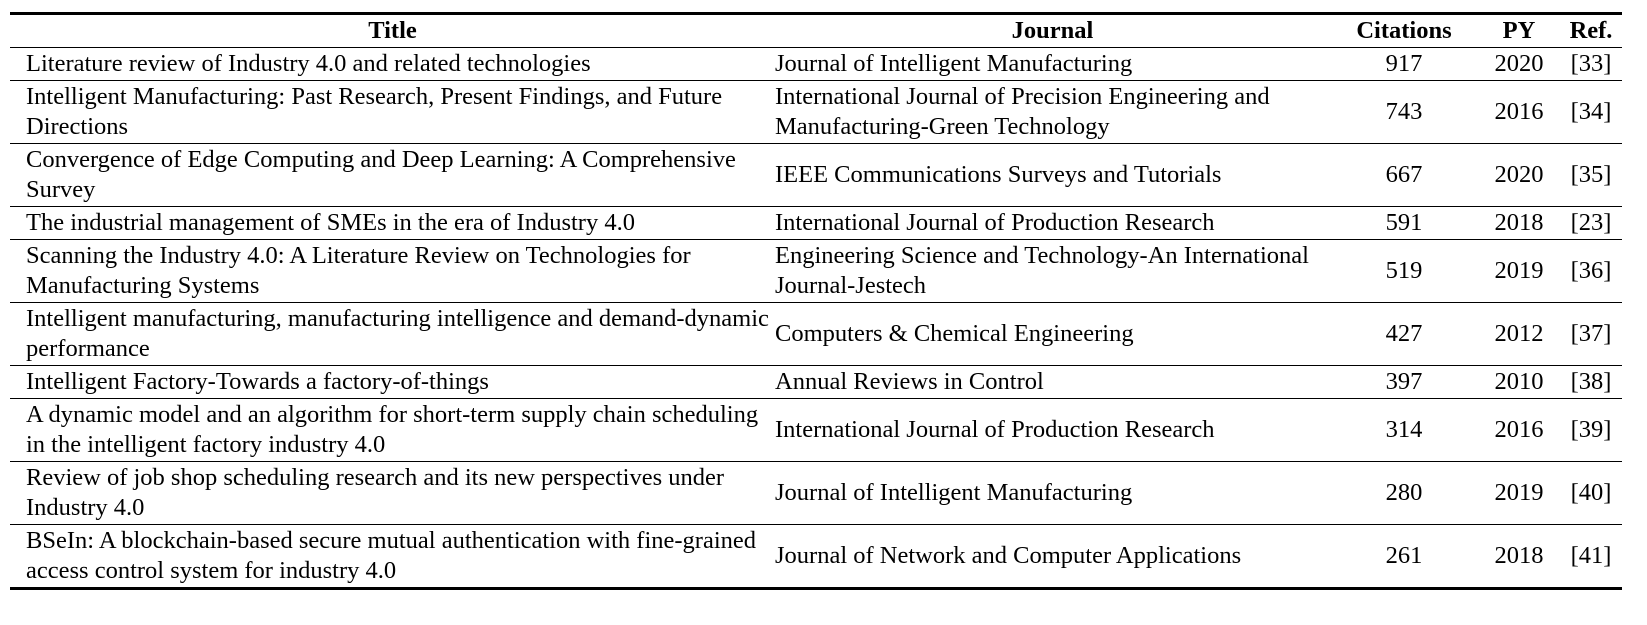 Image resolution: width=1647 pixels, height=625 pixels. Describe the element at coordinates (1404, 429) in the screenshot. I see `cell-citations: 314` at that location.